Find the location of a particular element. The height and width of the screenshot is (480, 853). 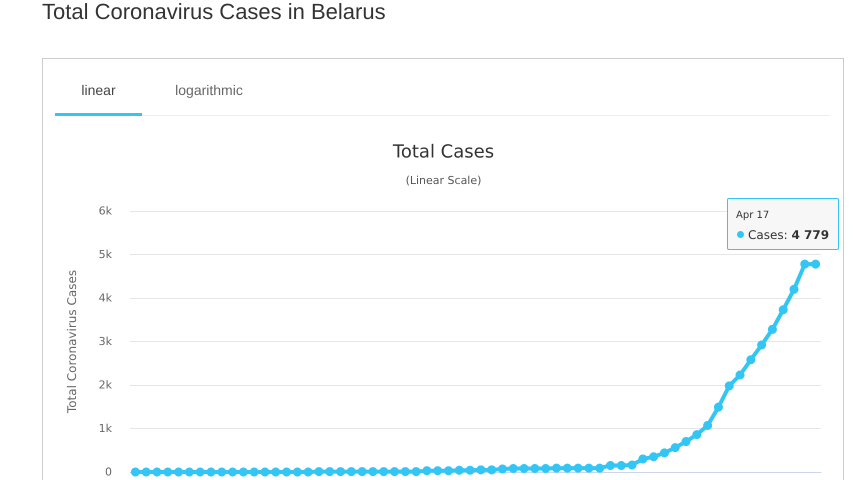

y-tick-label: 4k is located at coordinates (105, 298).